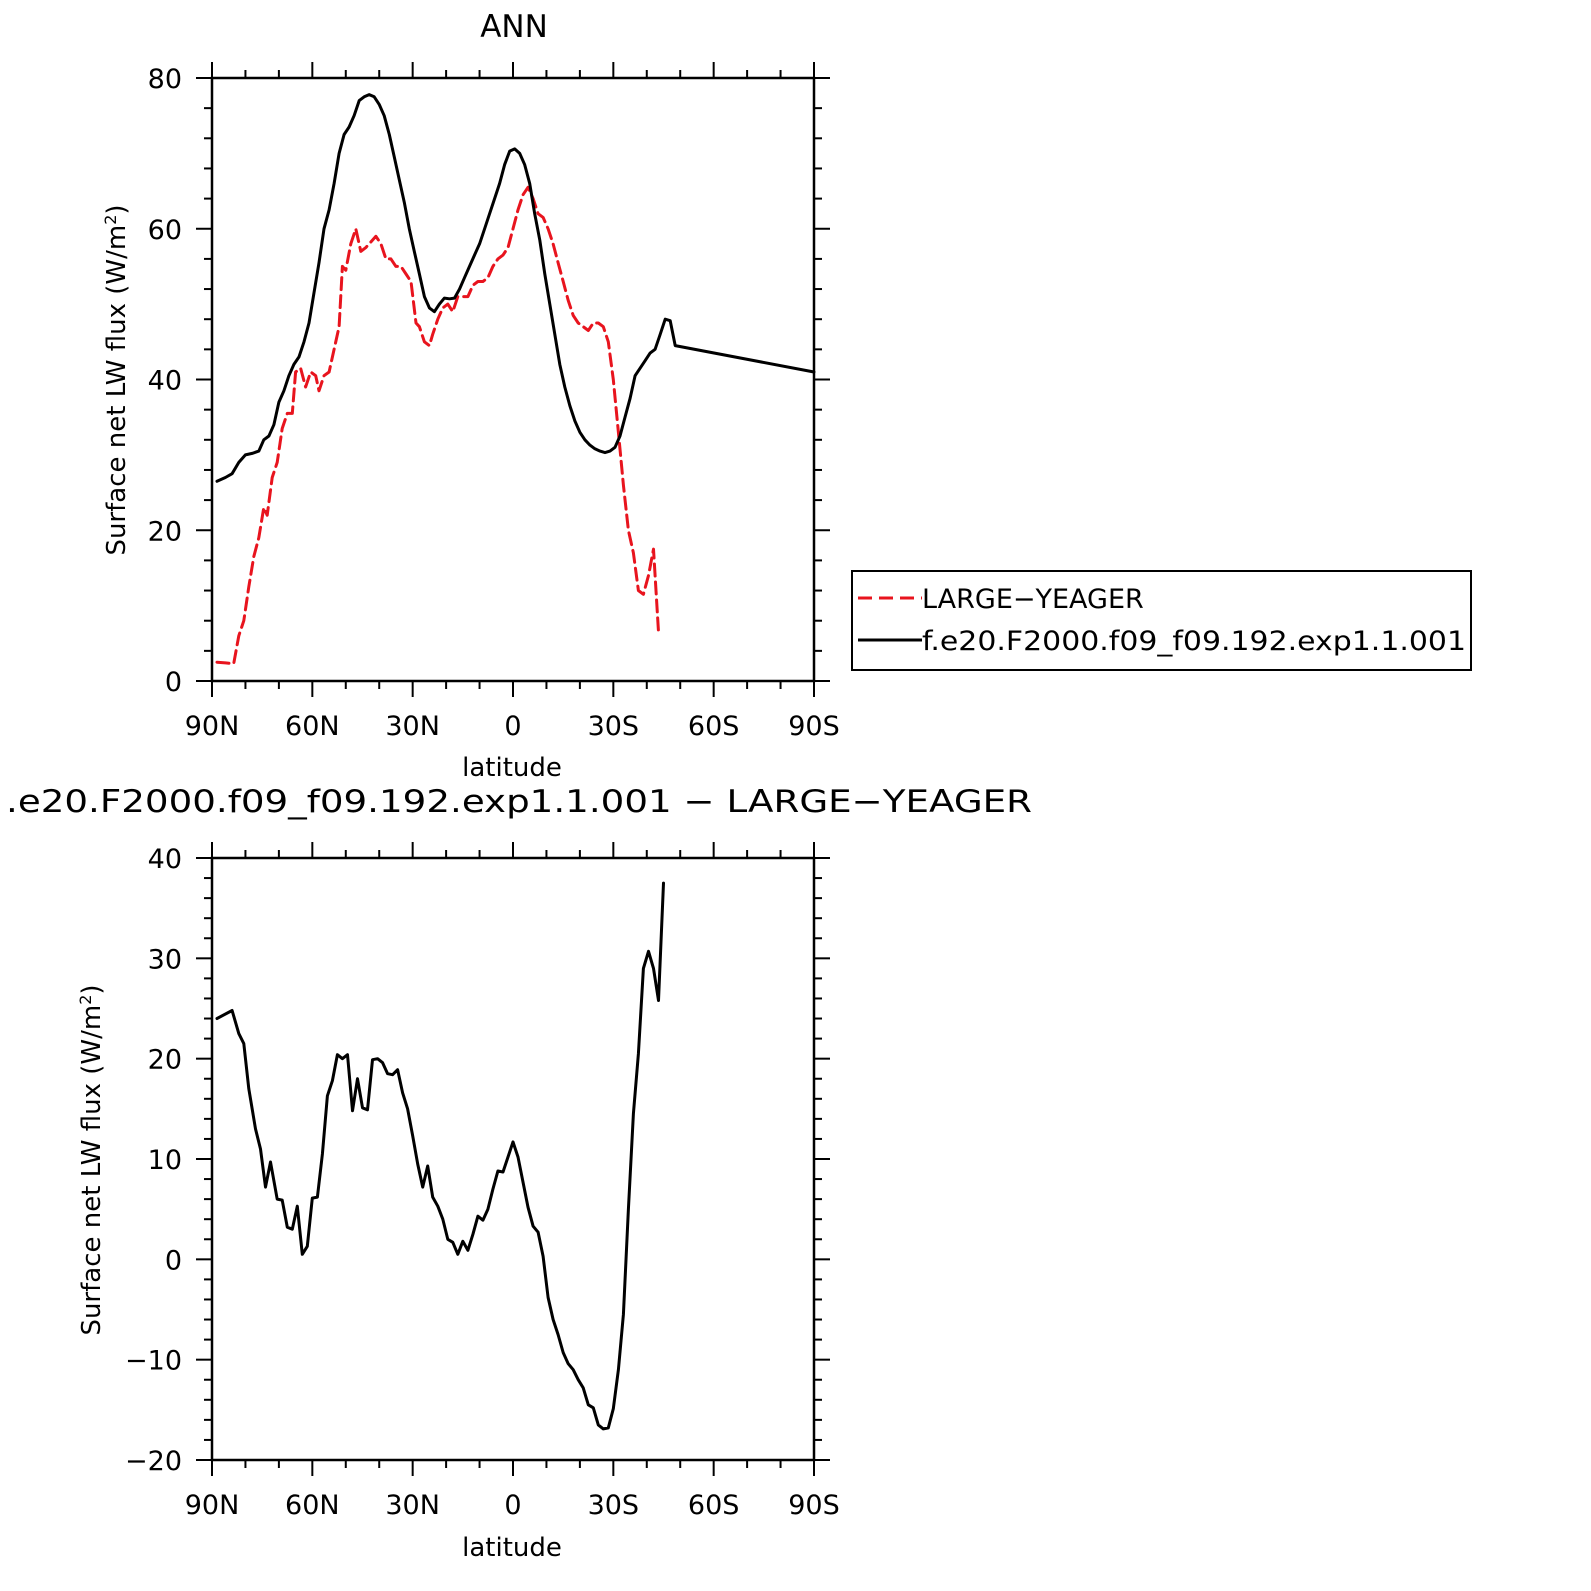 This screenshot has width=1591, height=1591. Describe the element at coordinates (514, 27) in the screenshot. I see `plot-title: ANN` at that location.